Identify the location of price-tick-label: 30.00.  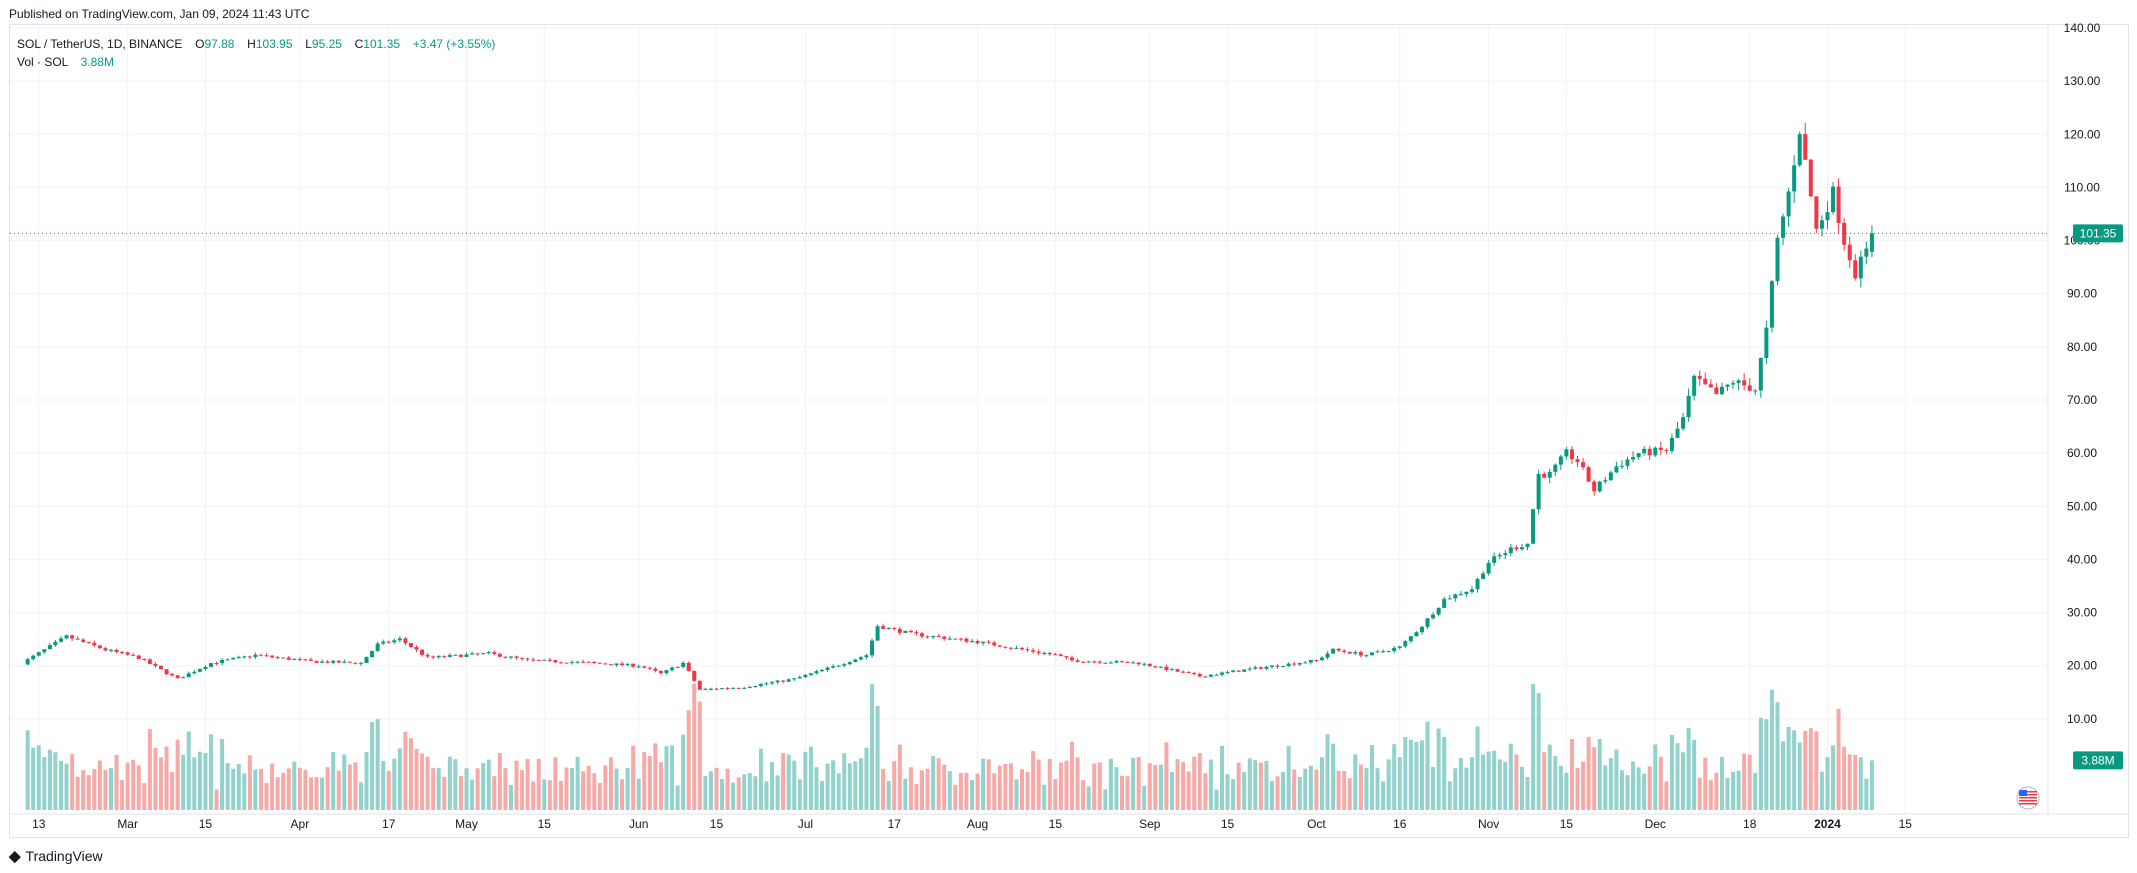
(2082, 613).